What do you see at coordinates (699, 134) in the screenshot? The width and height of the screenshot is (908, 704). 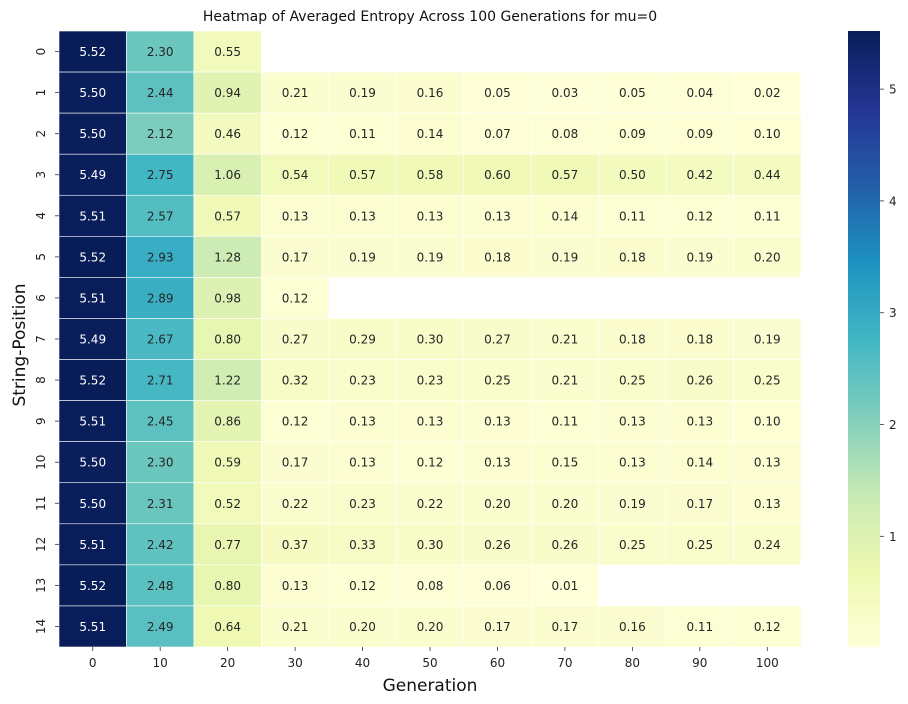 I see `cell-value-label: 0.09` at bounding box center [699, 134].